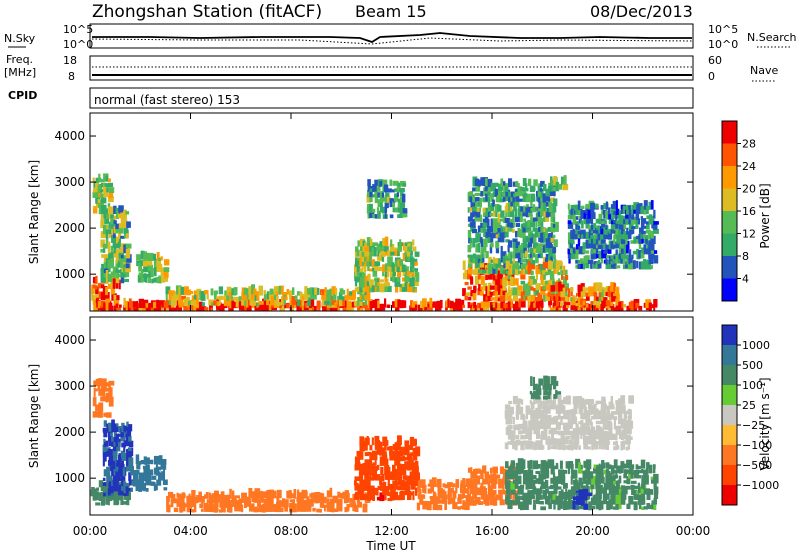  Describe the element at coordinates (752, 365) in the screenshot. I see `colorbar-tick-label: 500` at that location.